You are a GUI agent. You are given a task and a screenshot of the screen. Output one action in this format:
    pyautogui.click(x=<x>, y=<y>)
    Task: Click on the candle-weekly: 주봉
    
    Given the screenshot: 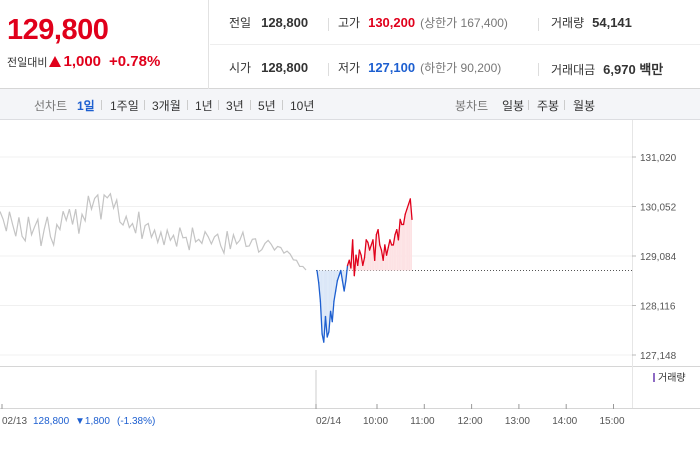 What is the action you would take?
    pyautogui.click(x=548, y=106)
    